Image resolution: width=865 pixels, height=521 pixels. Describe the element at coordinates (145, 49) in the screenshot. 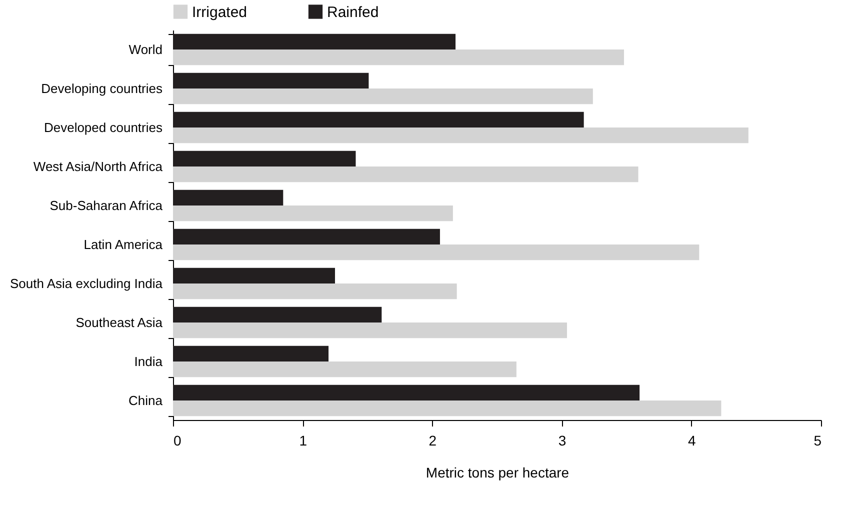

I see `y-tick-label: World` at that location.